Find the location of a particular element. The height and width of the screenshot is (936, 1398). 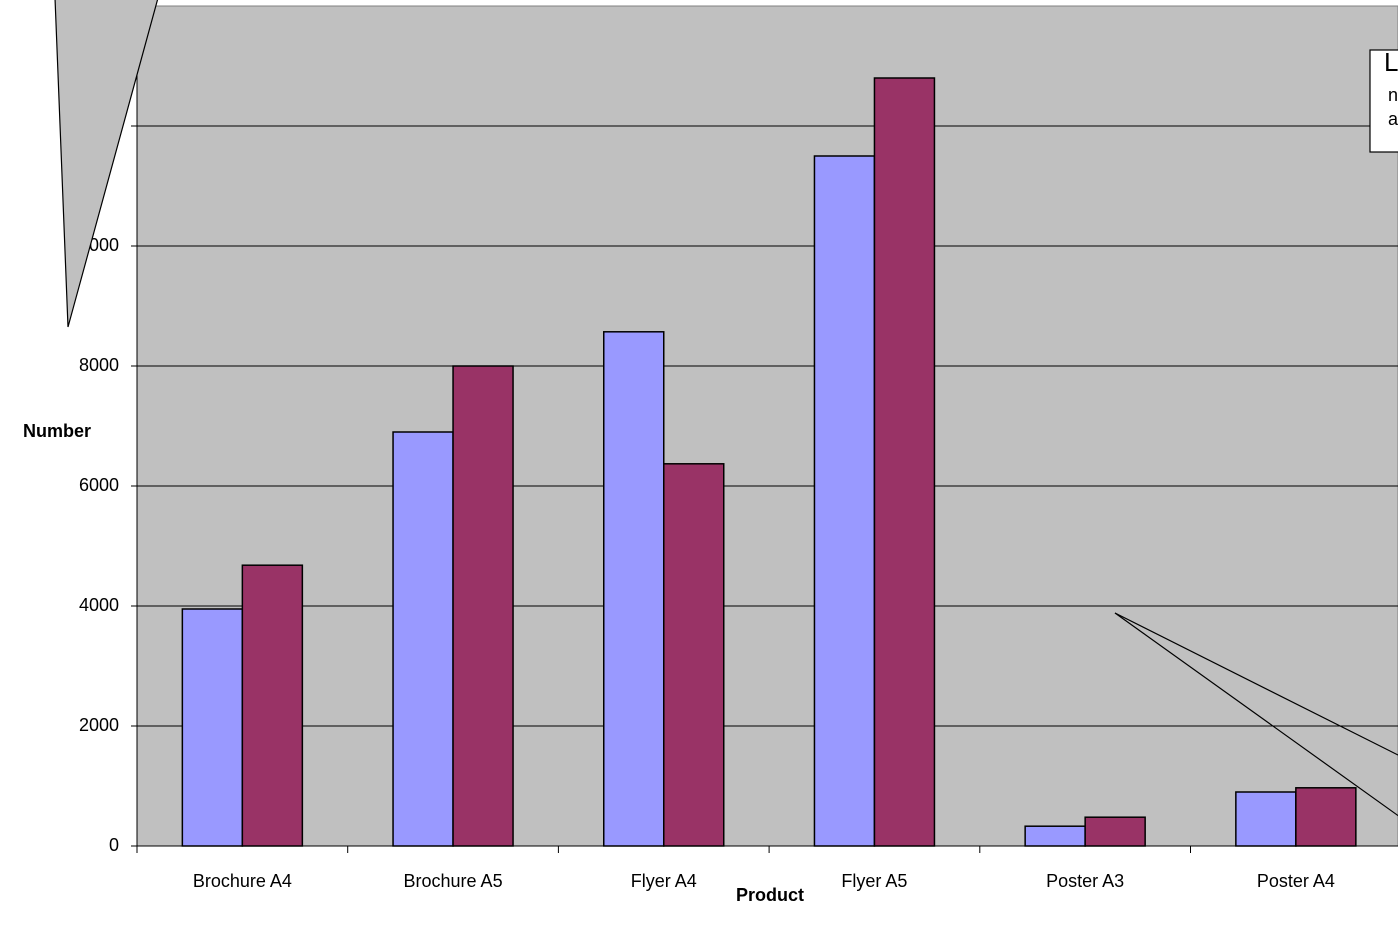

x-tick-label: Poster A3 is located at coordinates (1085, 881).